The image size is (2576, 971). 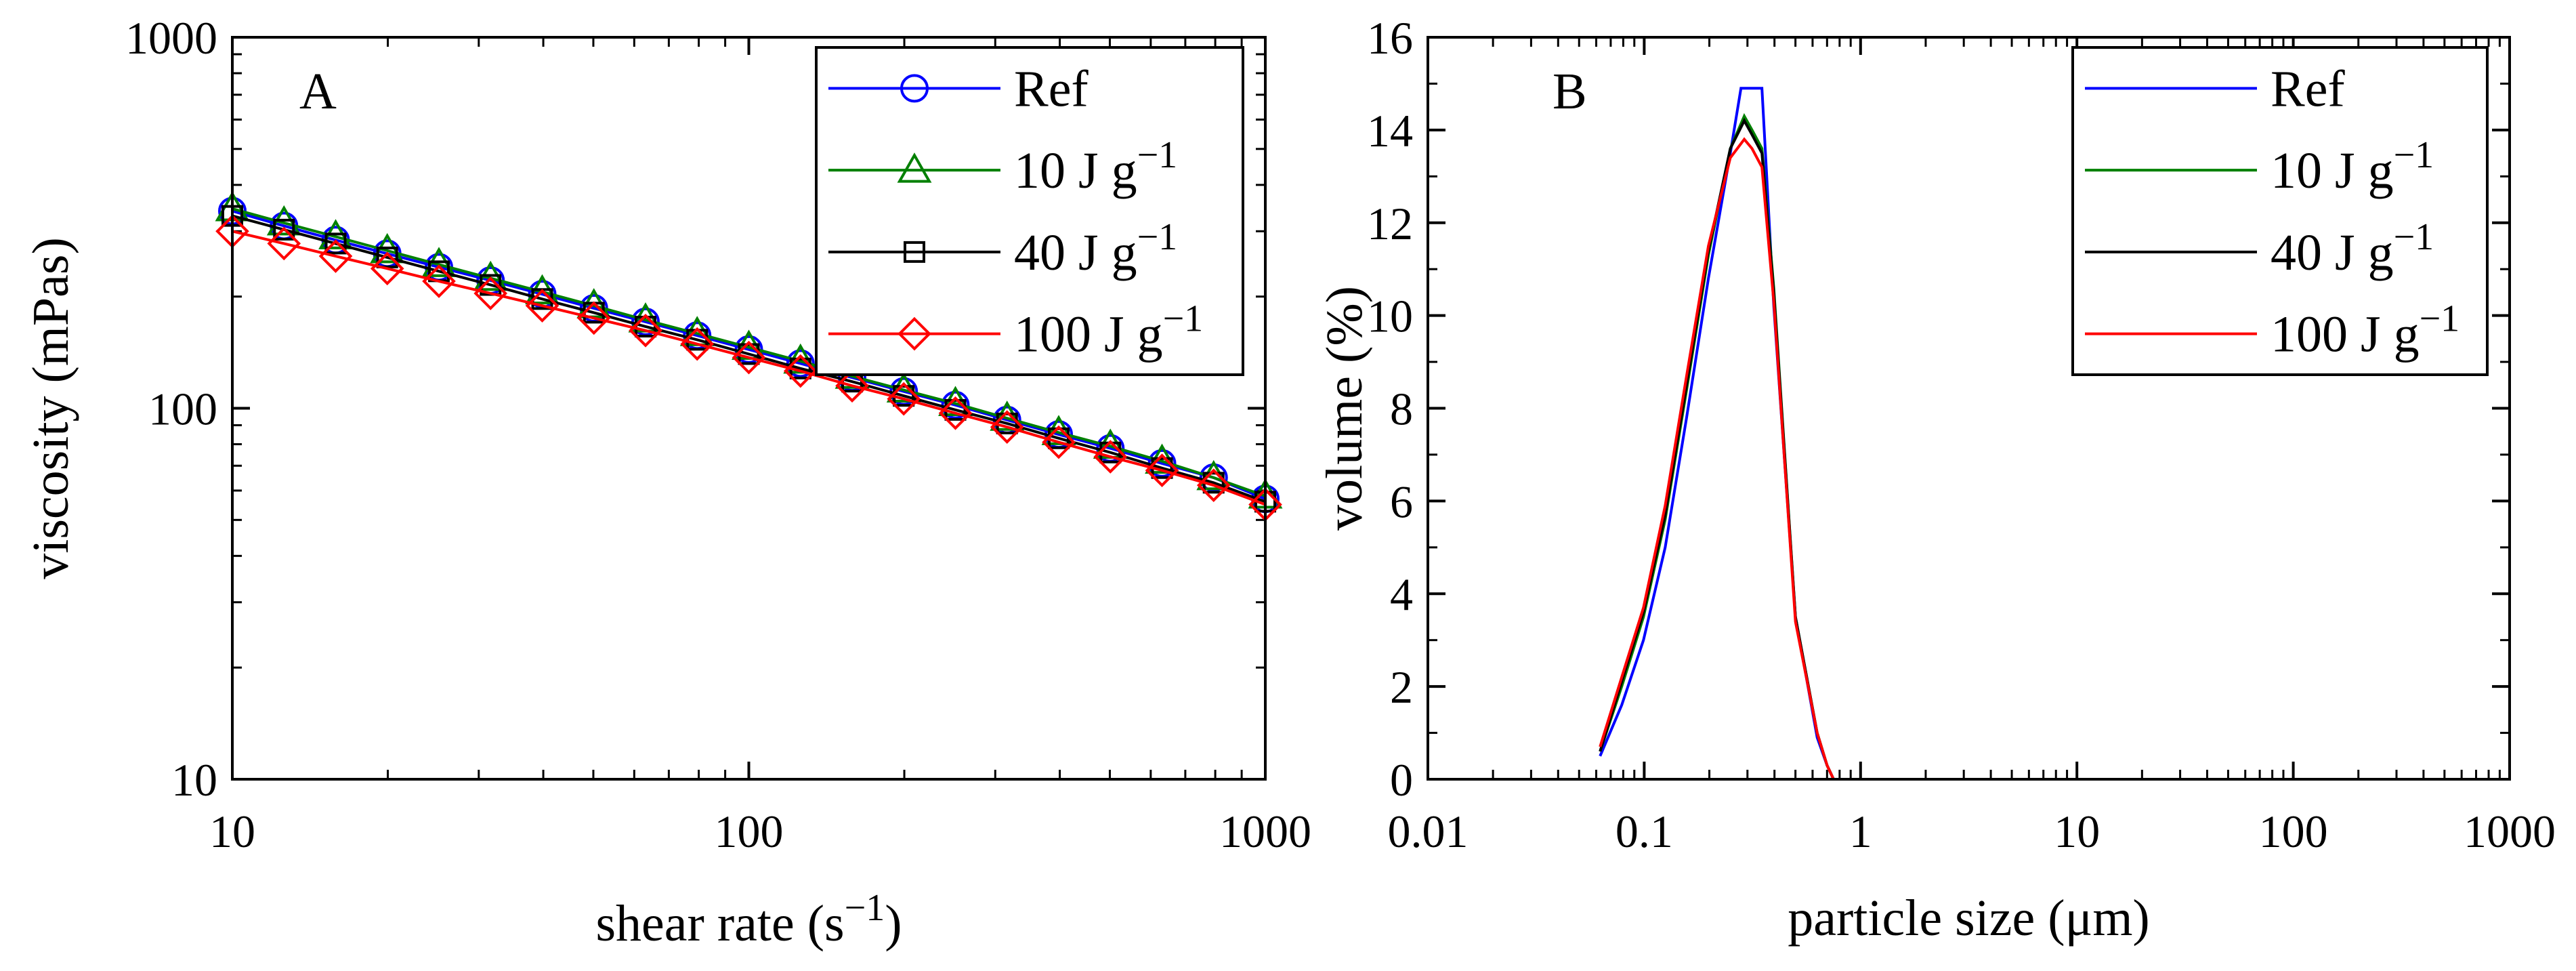 I want to click on x-axis-title: shear rate (s−1), so click(x=748, y=919).